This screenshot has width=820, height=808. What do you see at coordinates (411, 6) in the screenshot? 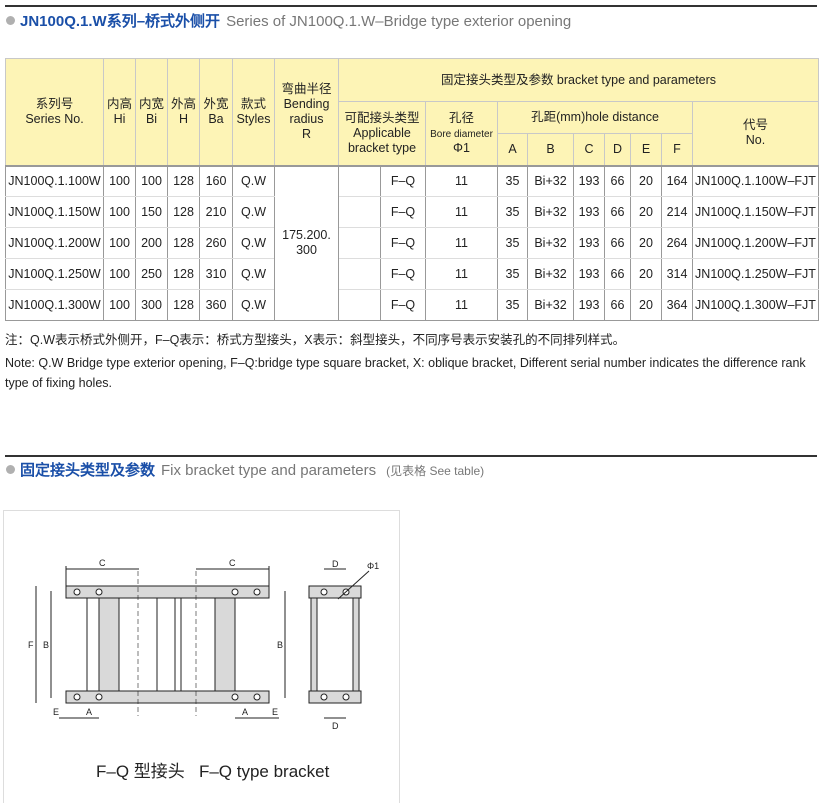
I see `top-divider` at bounding box center [411, 6].